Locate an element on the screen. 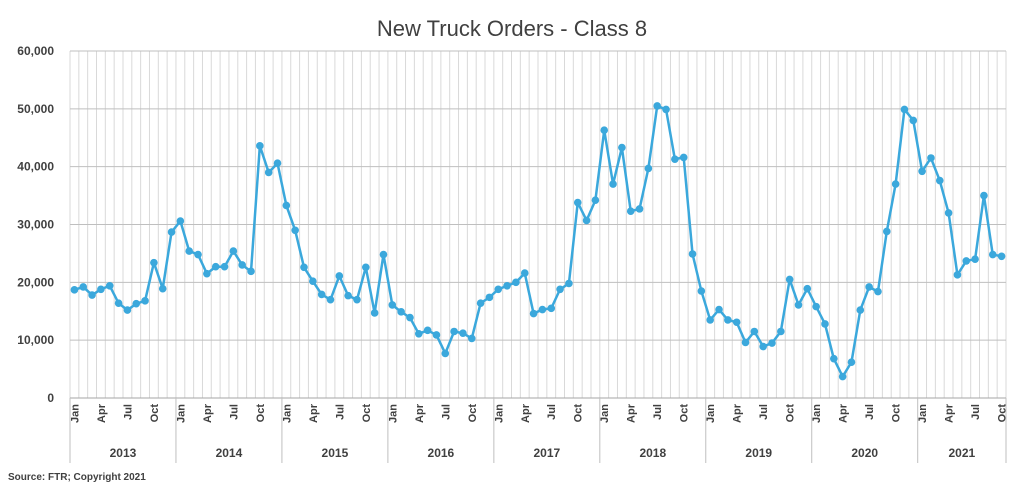 The height and width of the screenshot is (492, 1020). chart-title: New Truck Orders - Class 8 is located at coordinates (512, 28).